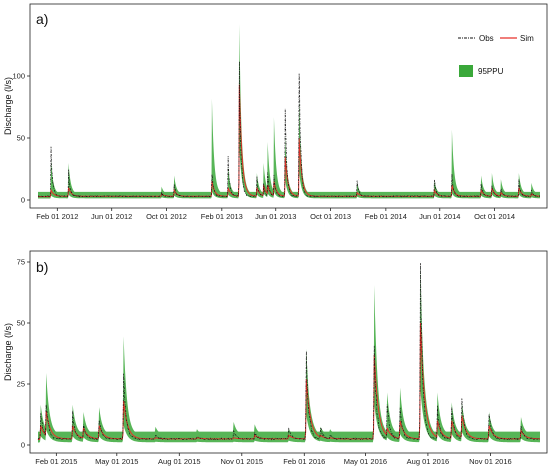  What do you see at coordinates (490, 461) in the screenshot?
I see `xtick-label: Nov 01 2016` at bounding box center [490, 461].